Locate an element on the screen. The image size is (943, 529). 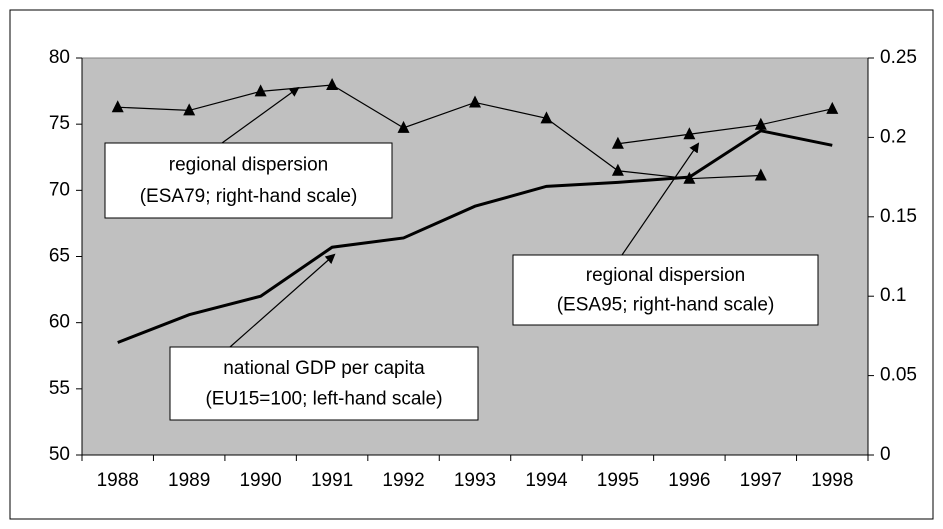
x-tick-label: 1997 is located at coordinates (761, 480).